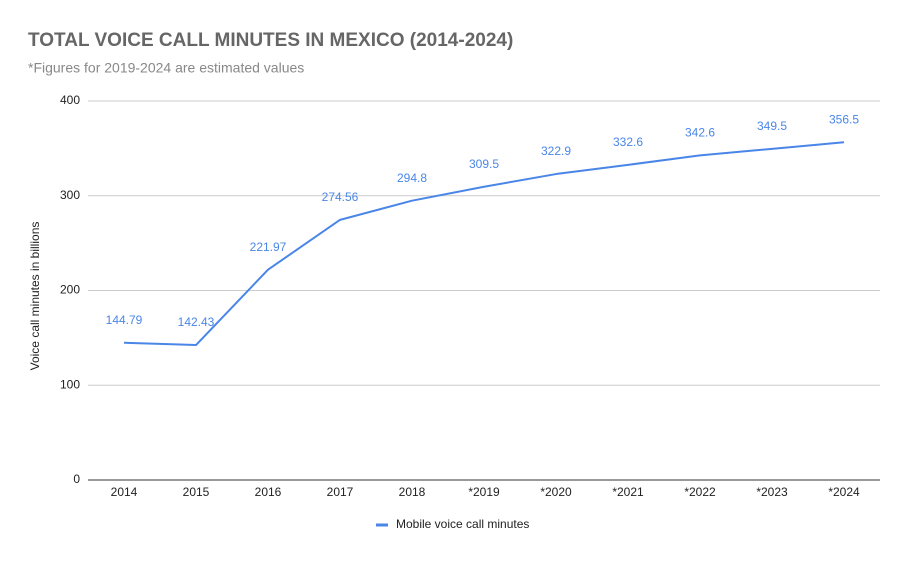 This screenshot has height=561, width=908. What do you see at coordinates (628, 492) in the screenshot?
I see `x-tick-label: *2021` at bounding box center [628, 492].